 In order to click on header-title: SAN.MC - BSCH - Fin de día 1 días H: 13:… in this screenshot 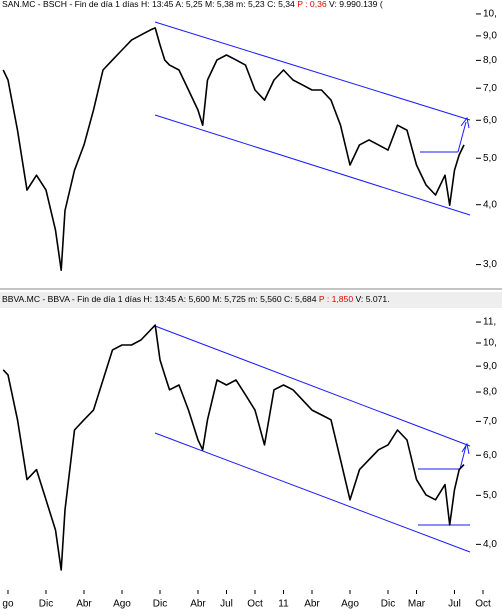, I will do `click(149, 4)`.